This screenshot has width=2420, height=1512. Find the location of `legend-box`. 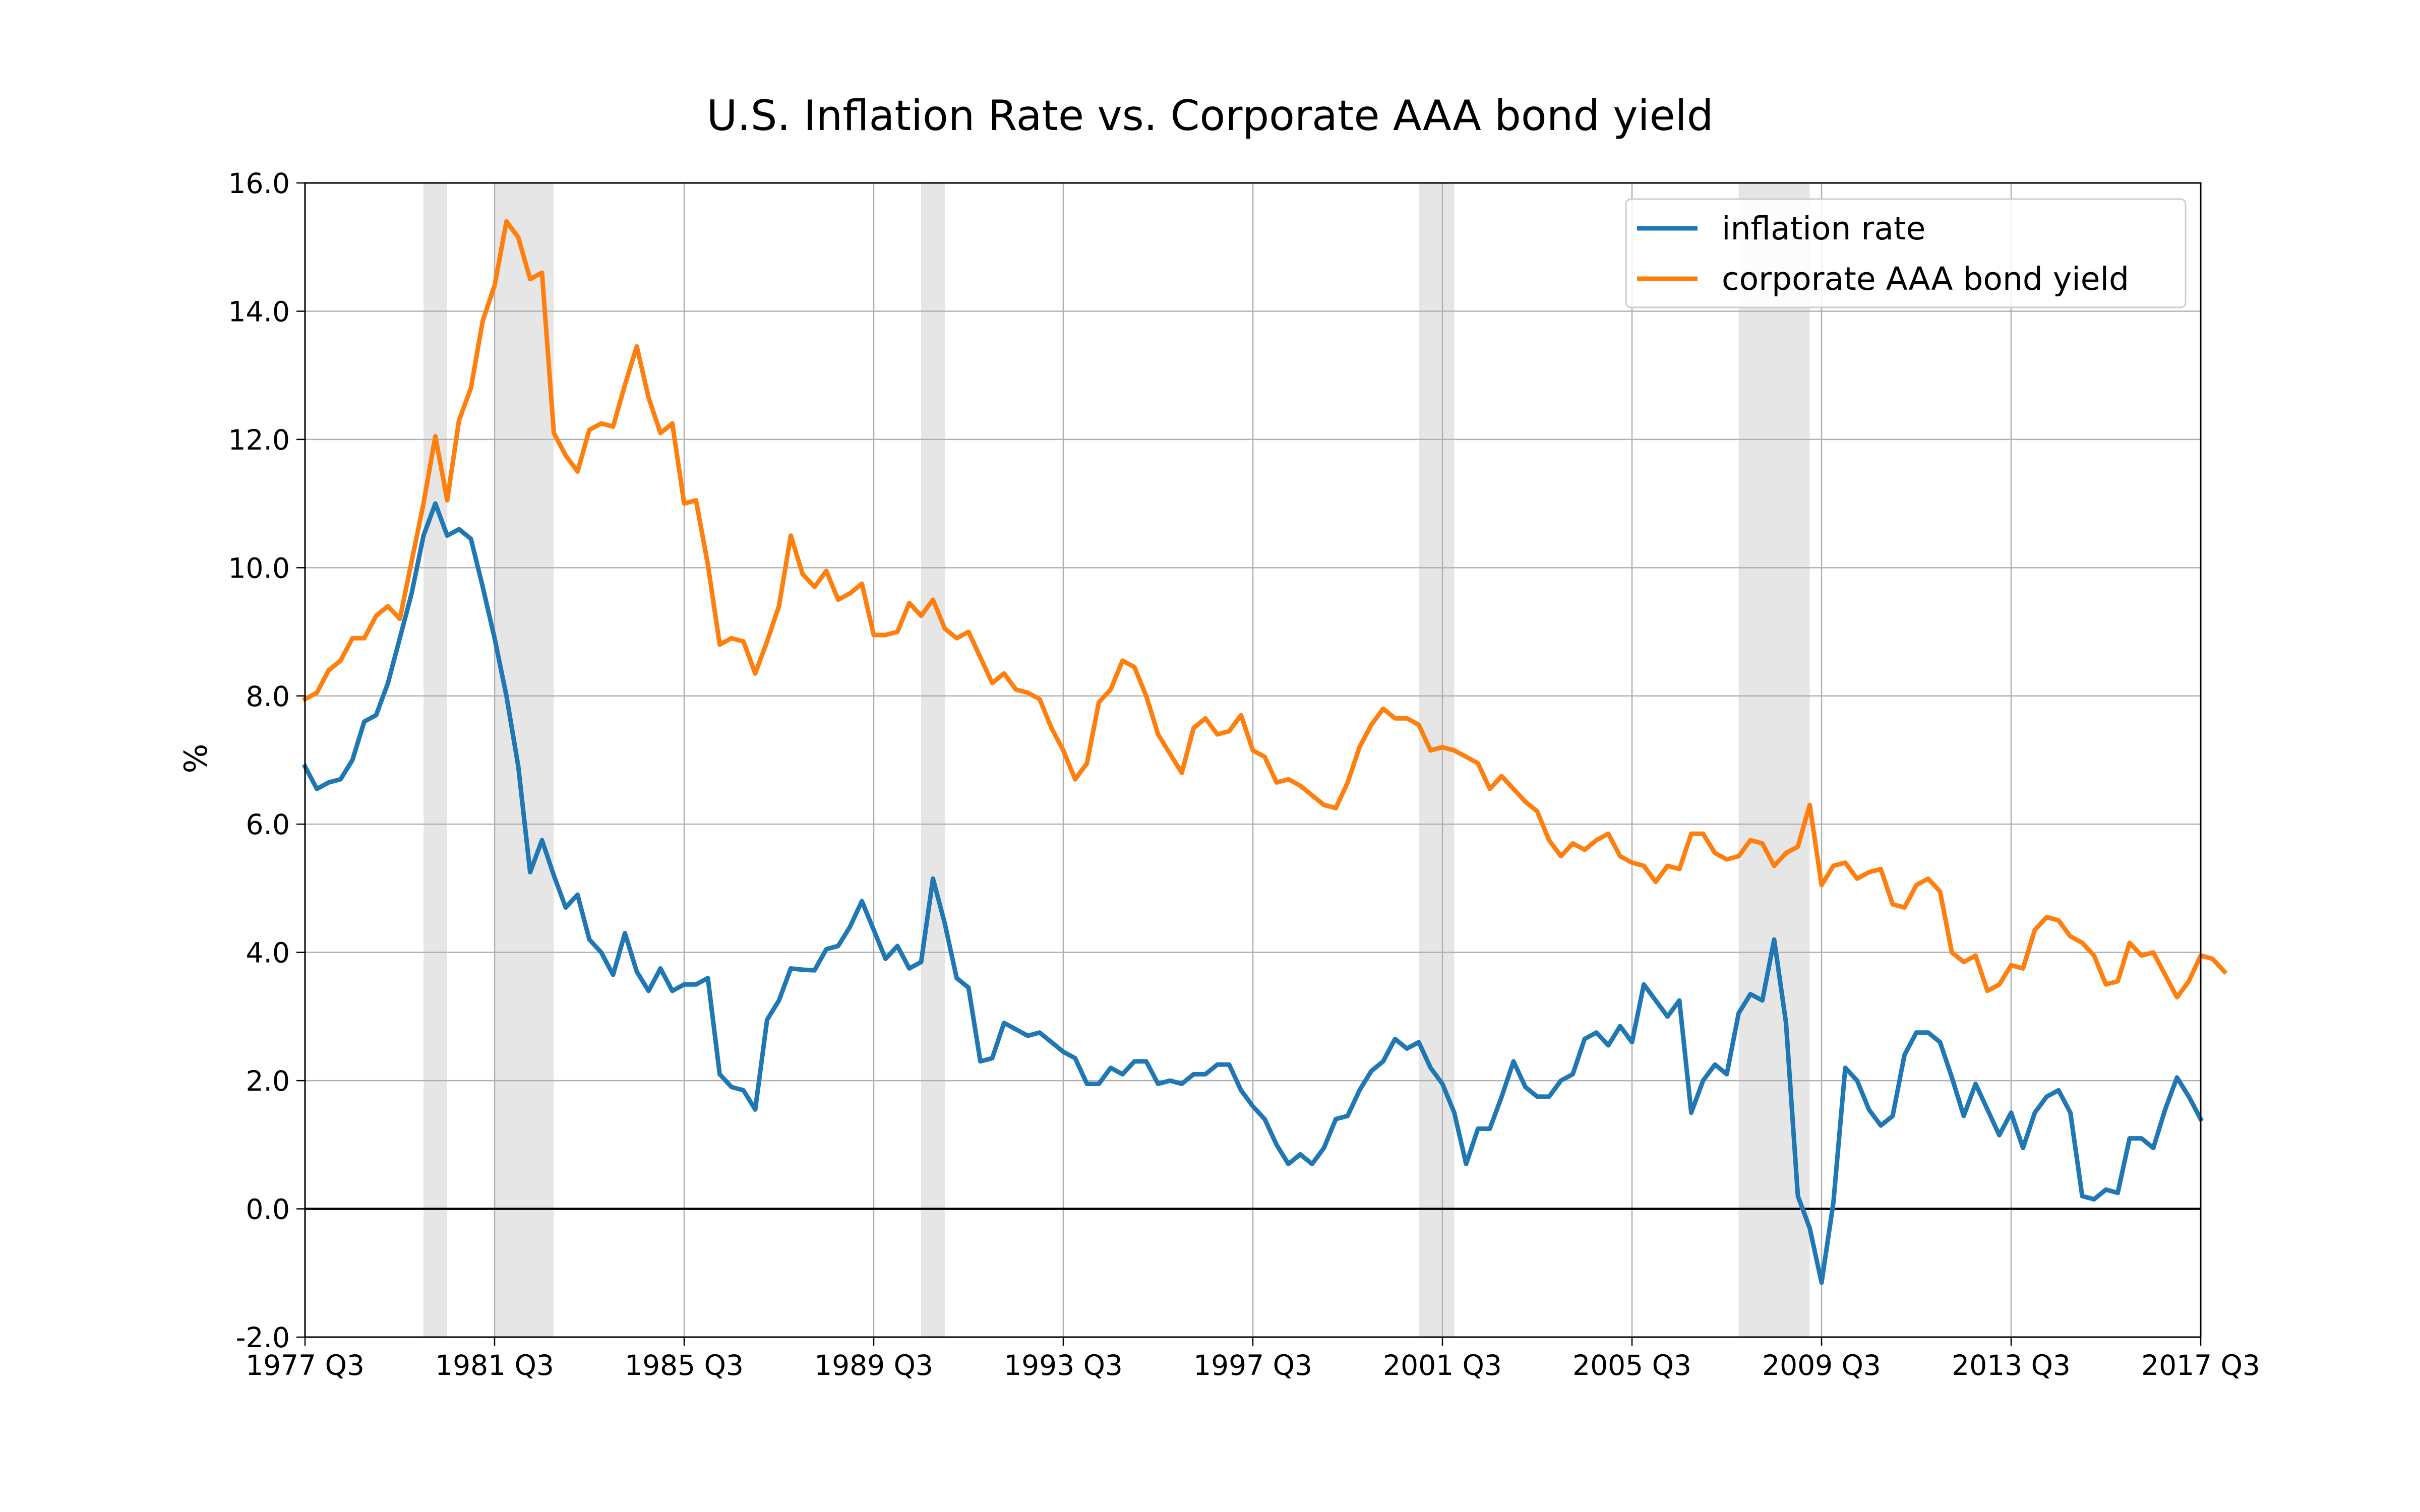

legend-box is located at coordinates (1906, 253).